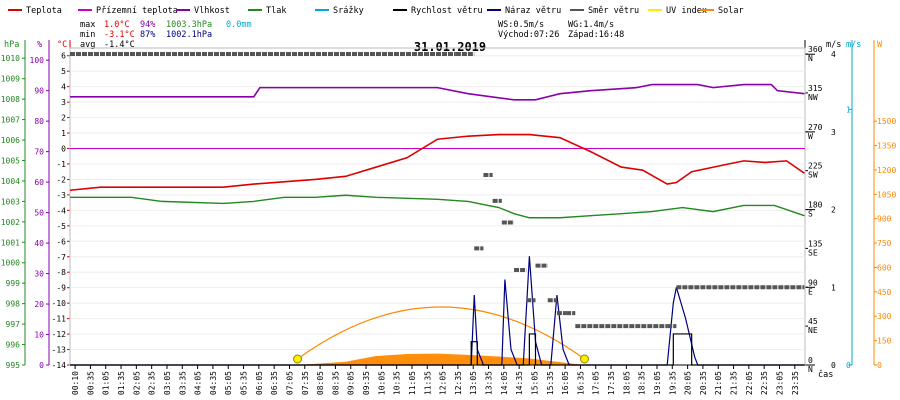 This screenshot has width=900, height=400. Describe the element at coordinates (813, 252) in the screenshot. I see `tick-label: SE` at that location.